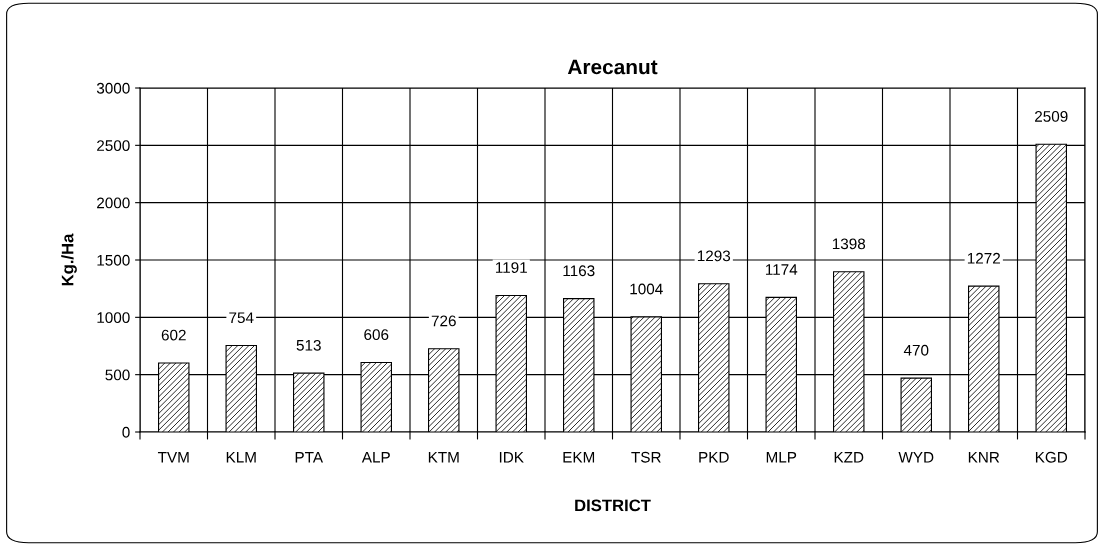 This screenshot has height=546, width=1104. I want to click on y-tick-label: 500, so click(117, 375).